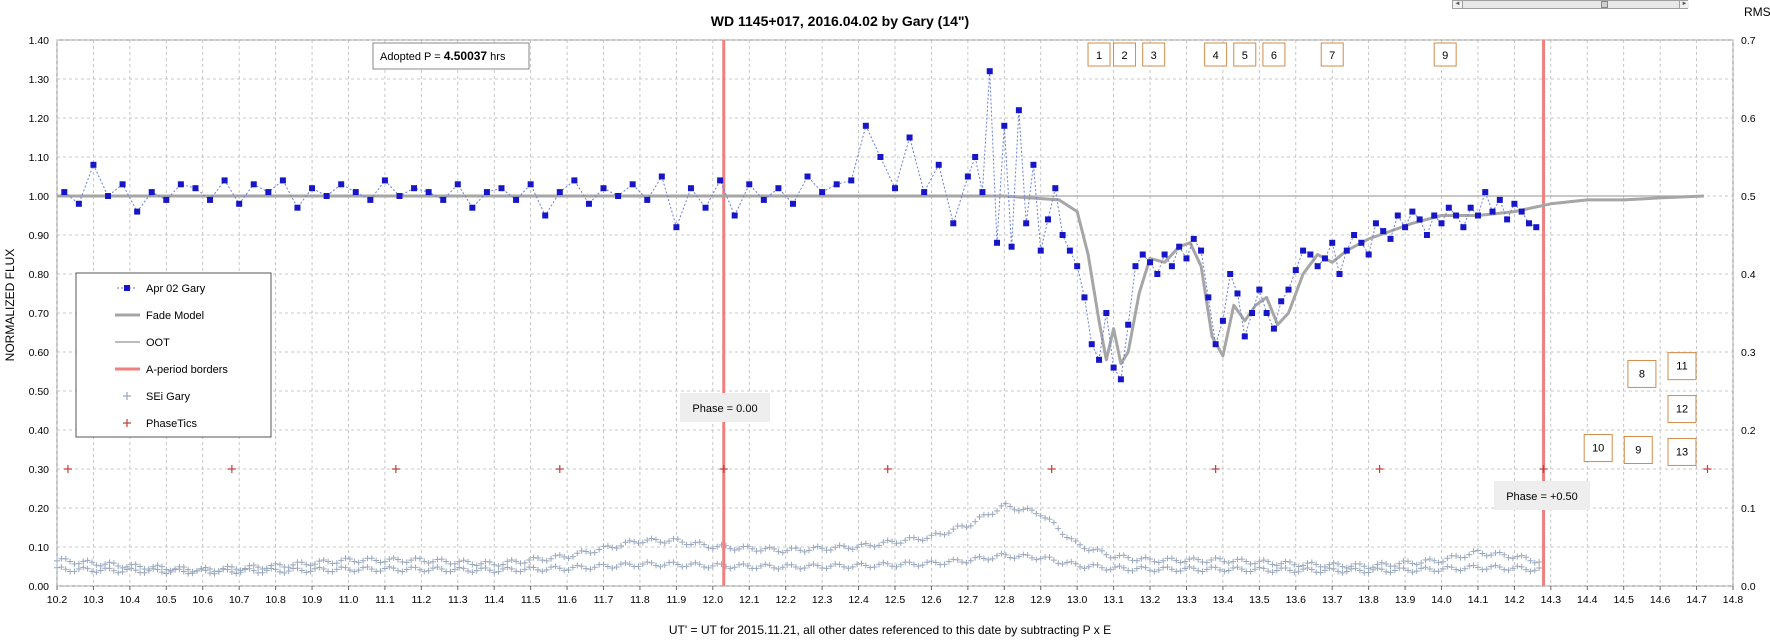  What do you see at coordinates (130, 600) in the screenshot?
I see `x-tick-label: 10.4` at bounding box center [130, 600].